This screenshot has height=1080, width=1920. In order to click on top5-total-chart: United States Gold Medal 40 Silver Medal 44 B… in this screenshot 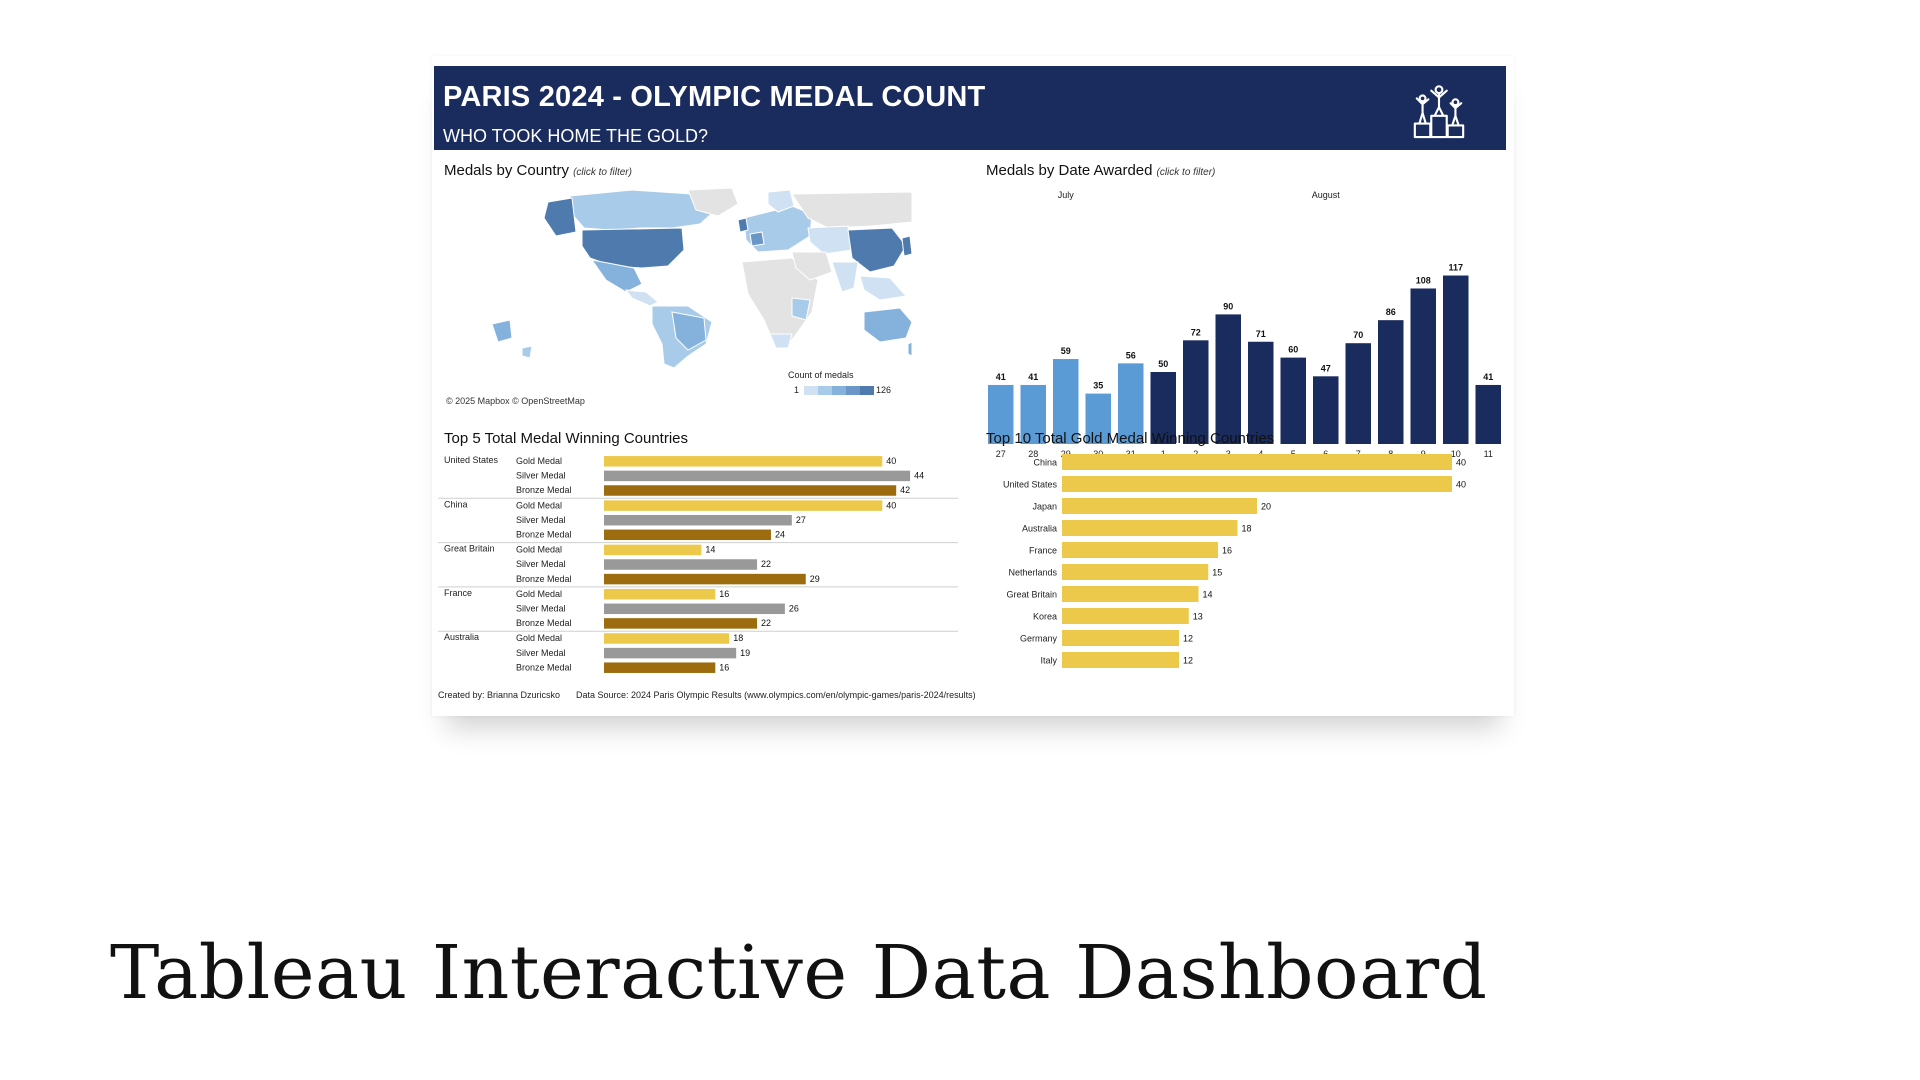, I will do `click(698, 565)`.